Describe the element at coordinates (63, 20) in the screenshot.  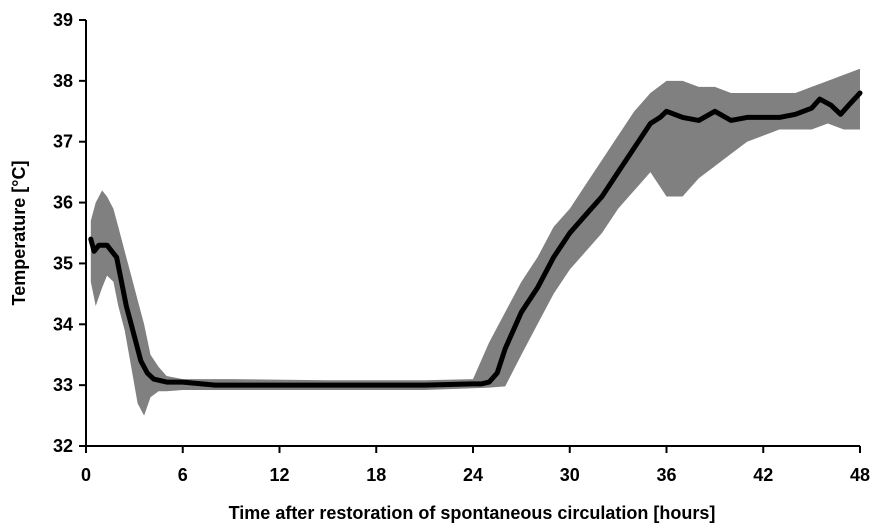
I see `y-tick-label: 39` at that location.